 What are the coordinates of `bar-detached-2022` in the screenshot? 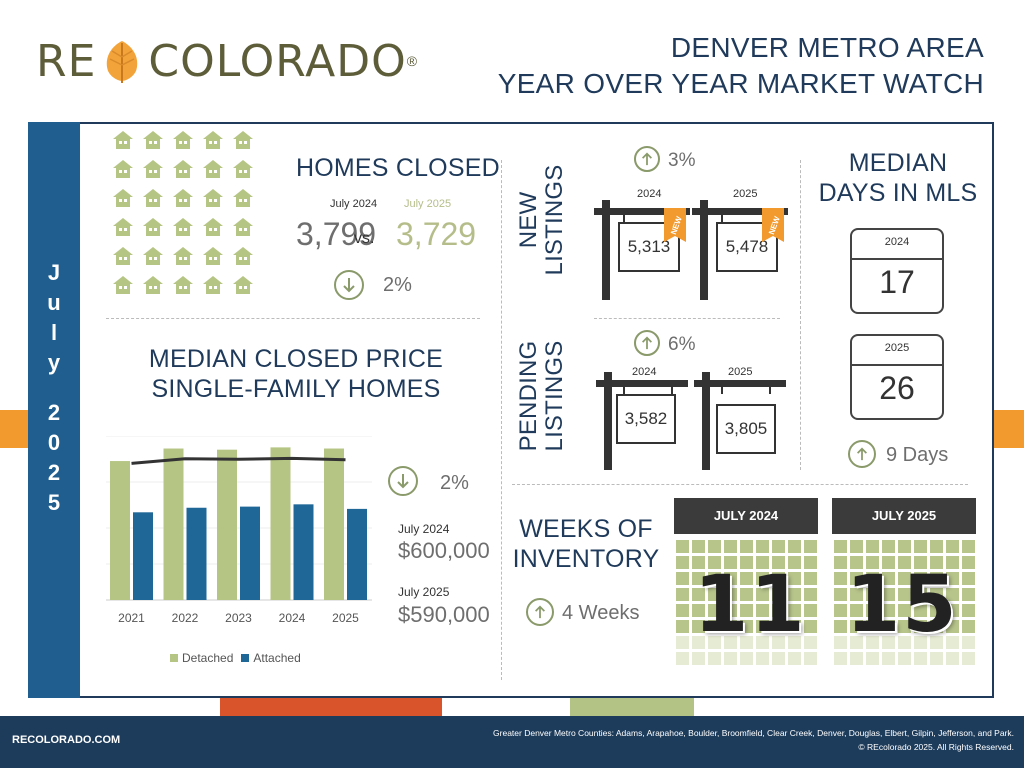 It's located at (173, 524).